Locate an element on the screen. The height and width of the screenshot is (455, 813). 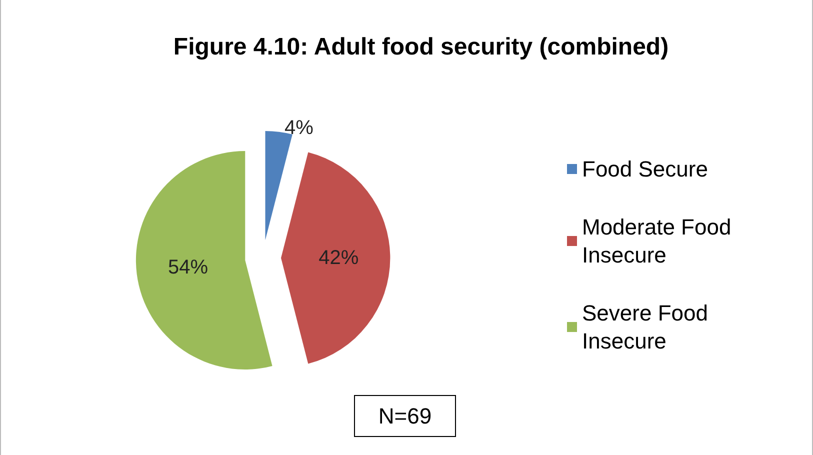
data-label: 42% is located at coordinates (338, 258).